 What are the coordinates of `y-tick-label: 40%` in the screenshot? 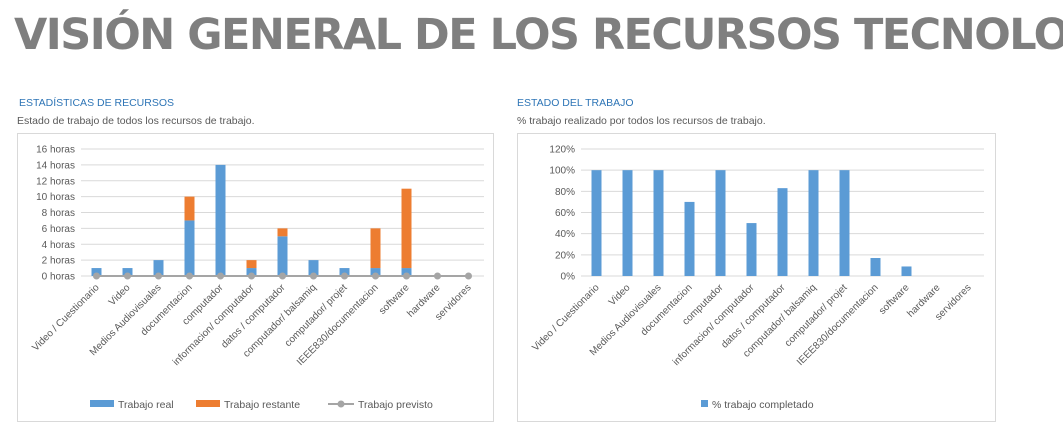 It's located at (565, 234).